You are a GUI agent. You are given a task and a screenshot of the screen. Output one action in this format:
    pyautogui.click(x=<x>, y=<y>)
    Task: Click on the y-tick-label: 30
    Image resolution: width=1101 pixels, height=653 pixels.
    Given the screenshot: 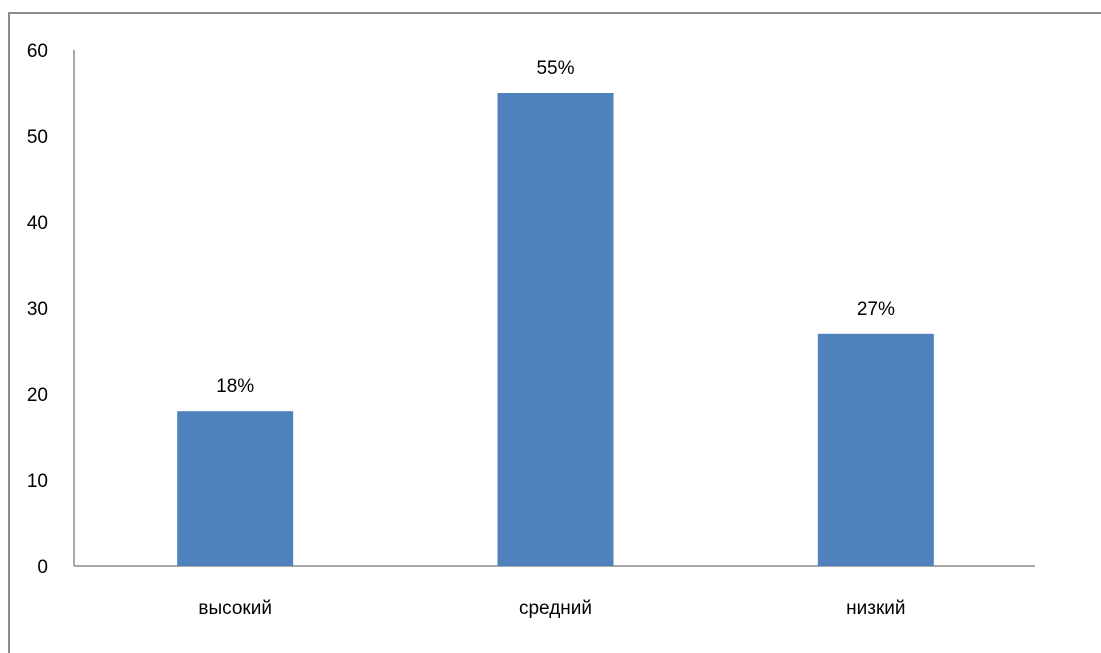 What is the action you would take?
    pyautogui.click(x=37, y=309)
    